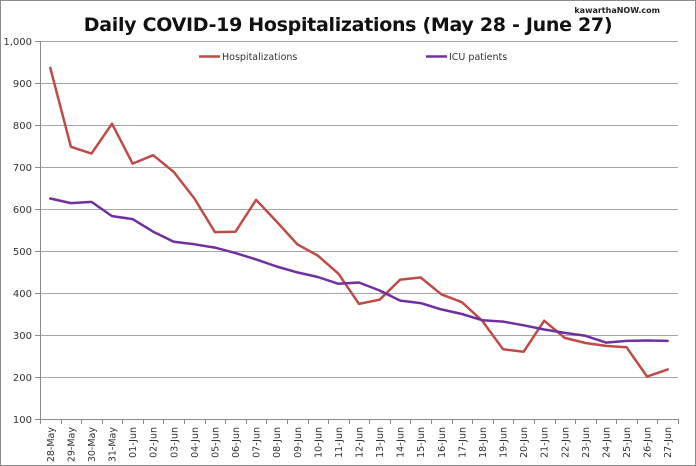 The width and height of the screenshot is (696, 466). What do you see at coordinates (22, 168) in the screenshot?
I see `y-tick-label: 700` at bounding box center [22, 168].